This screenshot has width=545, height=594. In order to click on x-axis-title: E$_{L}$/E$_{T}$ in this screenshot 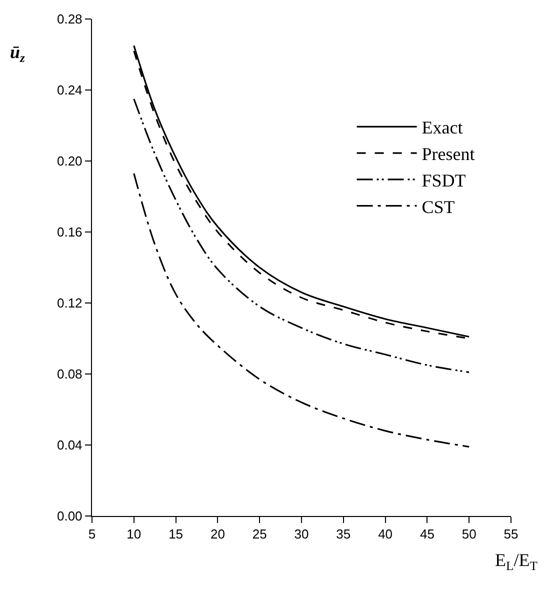, I will do `click(516, 561)`.